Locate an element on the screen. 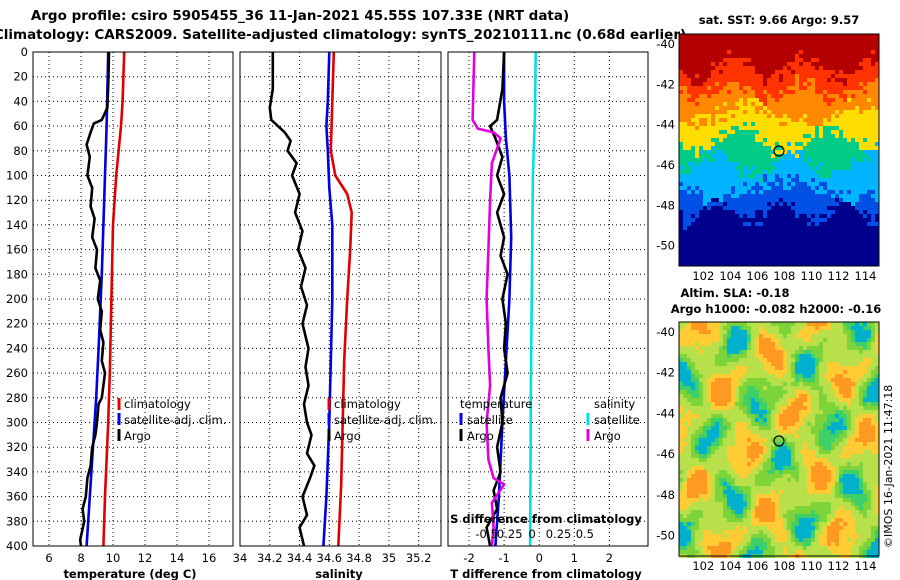 This screenshot has width=900, height=580. salinity-axis: 34 34.2 34.4 34.6 34.8 35 35.2 is located at coordinates (332, 558).